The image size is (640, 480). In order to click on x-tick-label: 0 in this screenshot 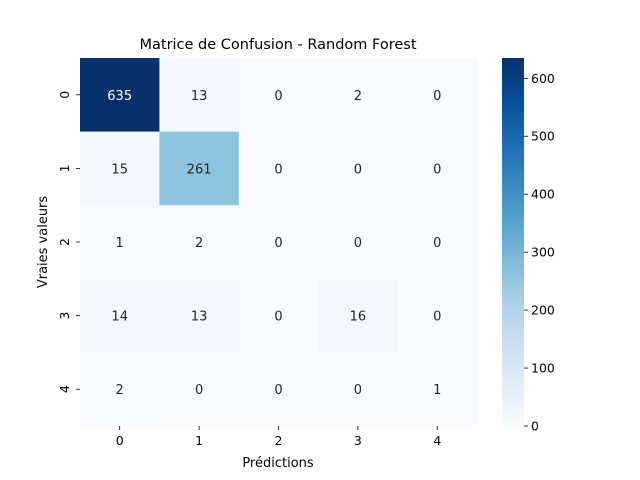, I will do `click(120, 440)`.